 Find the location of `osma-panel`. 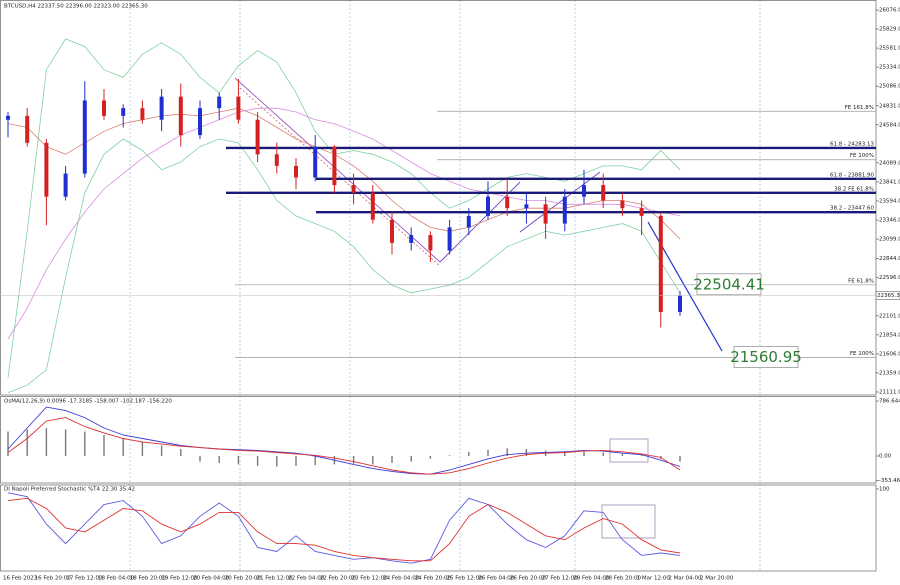

osma-panel is located at coordinates (438, 440).